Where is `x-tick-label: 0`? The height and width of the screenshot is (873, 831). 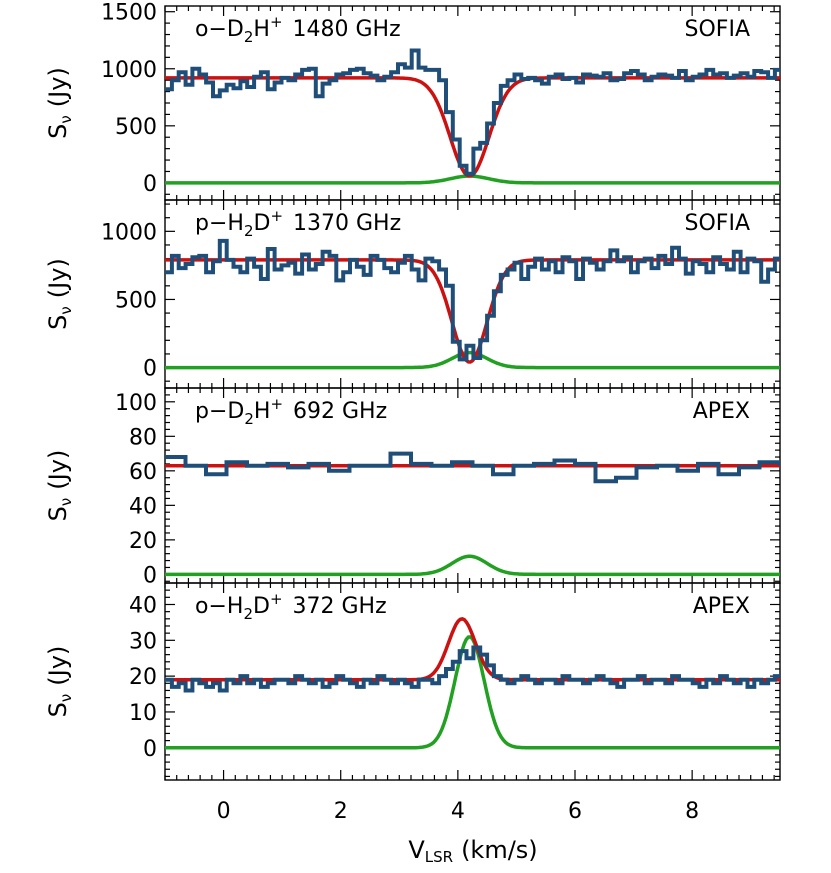
x-tick-label: 0 is located at coordinates (224, 811).